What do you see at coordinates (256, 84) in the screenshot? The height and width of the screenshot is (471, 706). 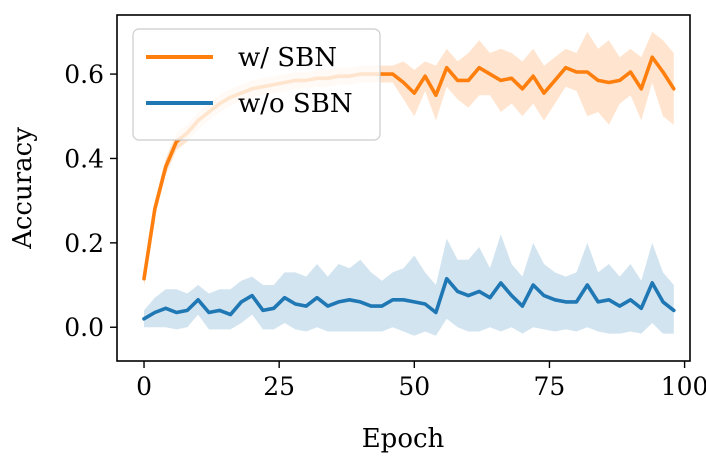 I see `legend: w/ SBN w/o SBN` at bounding box center [256, 84].